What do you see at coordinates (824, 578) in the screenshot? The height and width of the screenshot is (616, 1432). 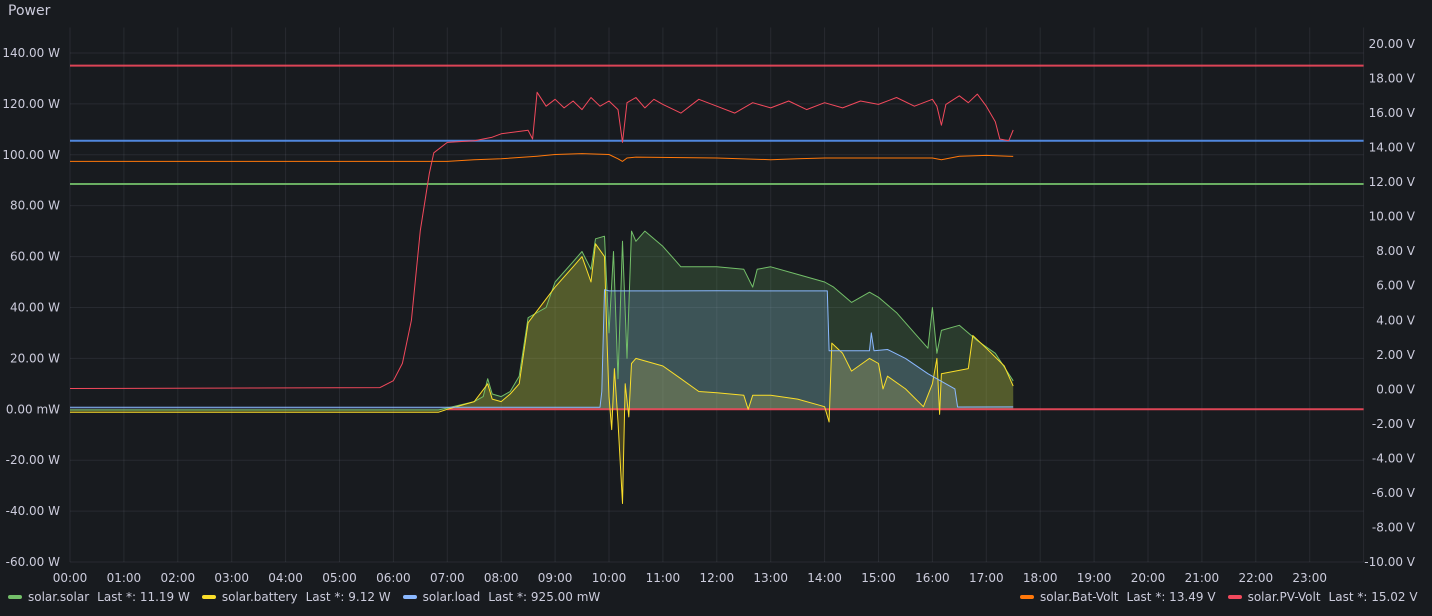 I see `x-tick-label: 14:00` at bounding box center [824, 578].